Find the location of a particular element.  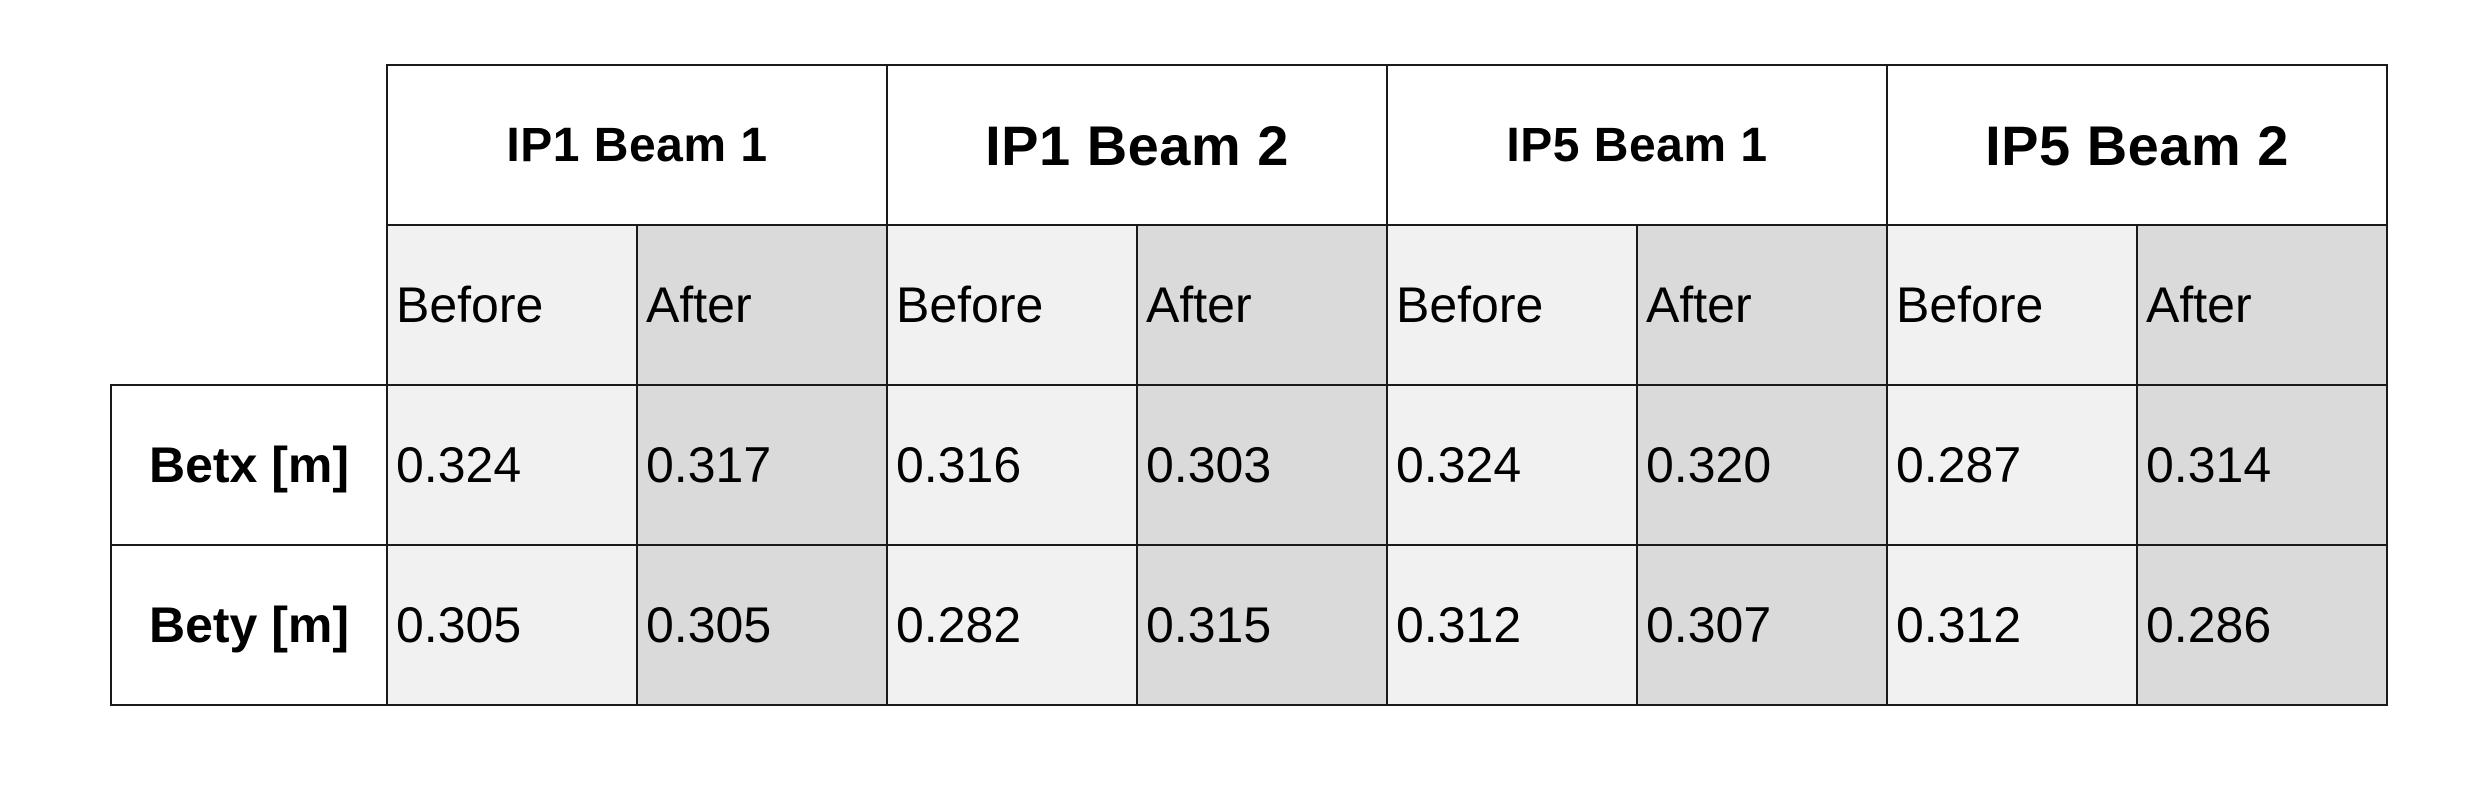

value-cell: 0.315 is located at coordinates (1262, 625).